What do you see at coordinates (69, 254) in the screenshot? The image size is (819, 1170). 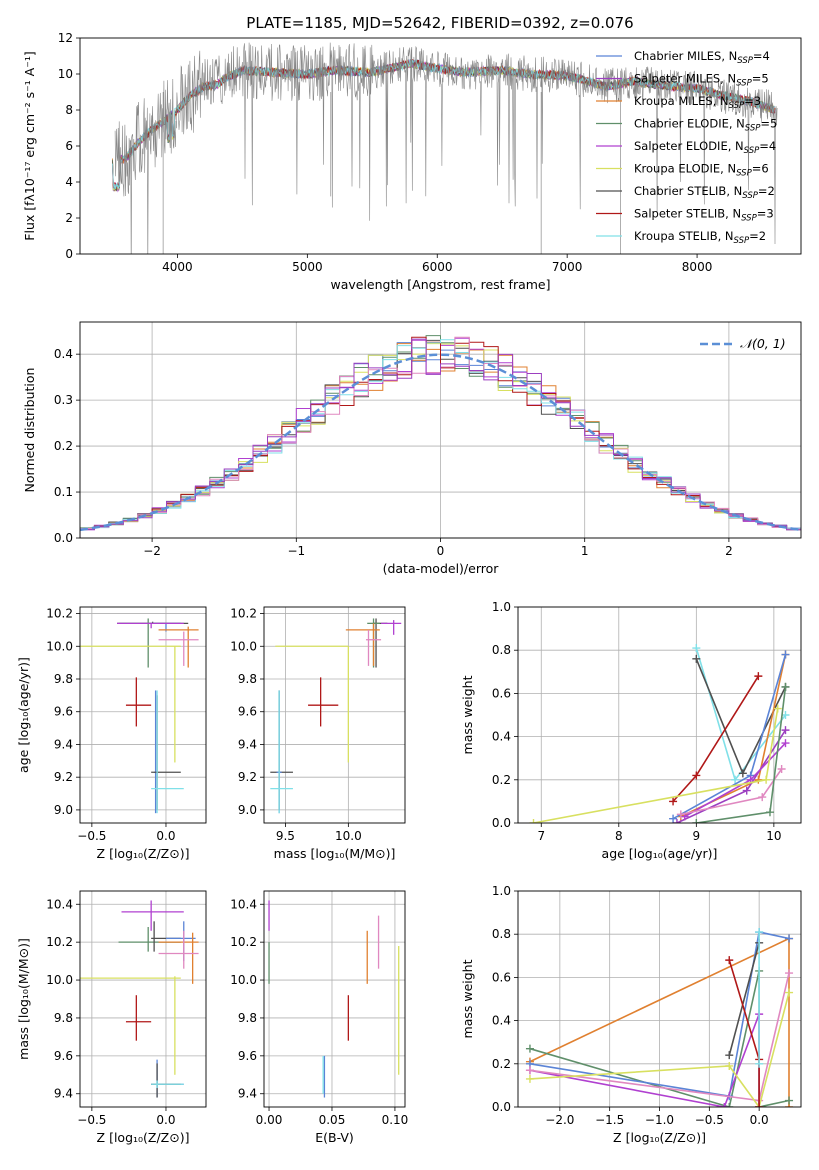 I see `y-tick-label: 0` at bounding box center [69, 254].